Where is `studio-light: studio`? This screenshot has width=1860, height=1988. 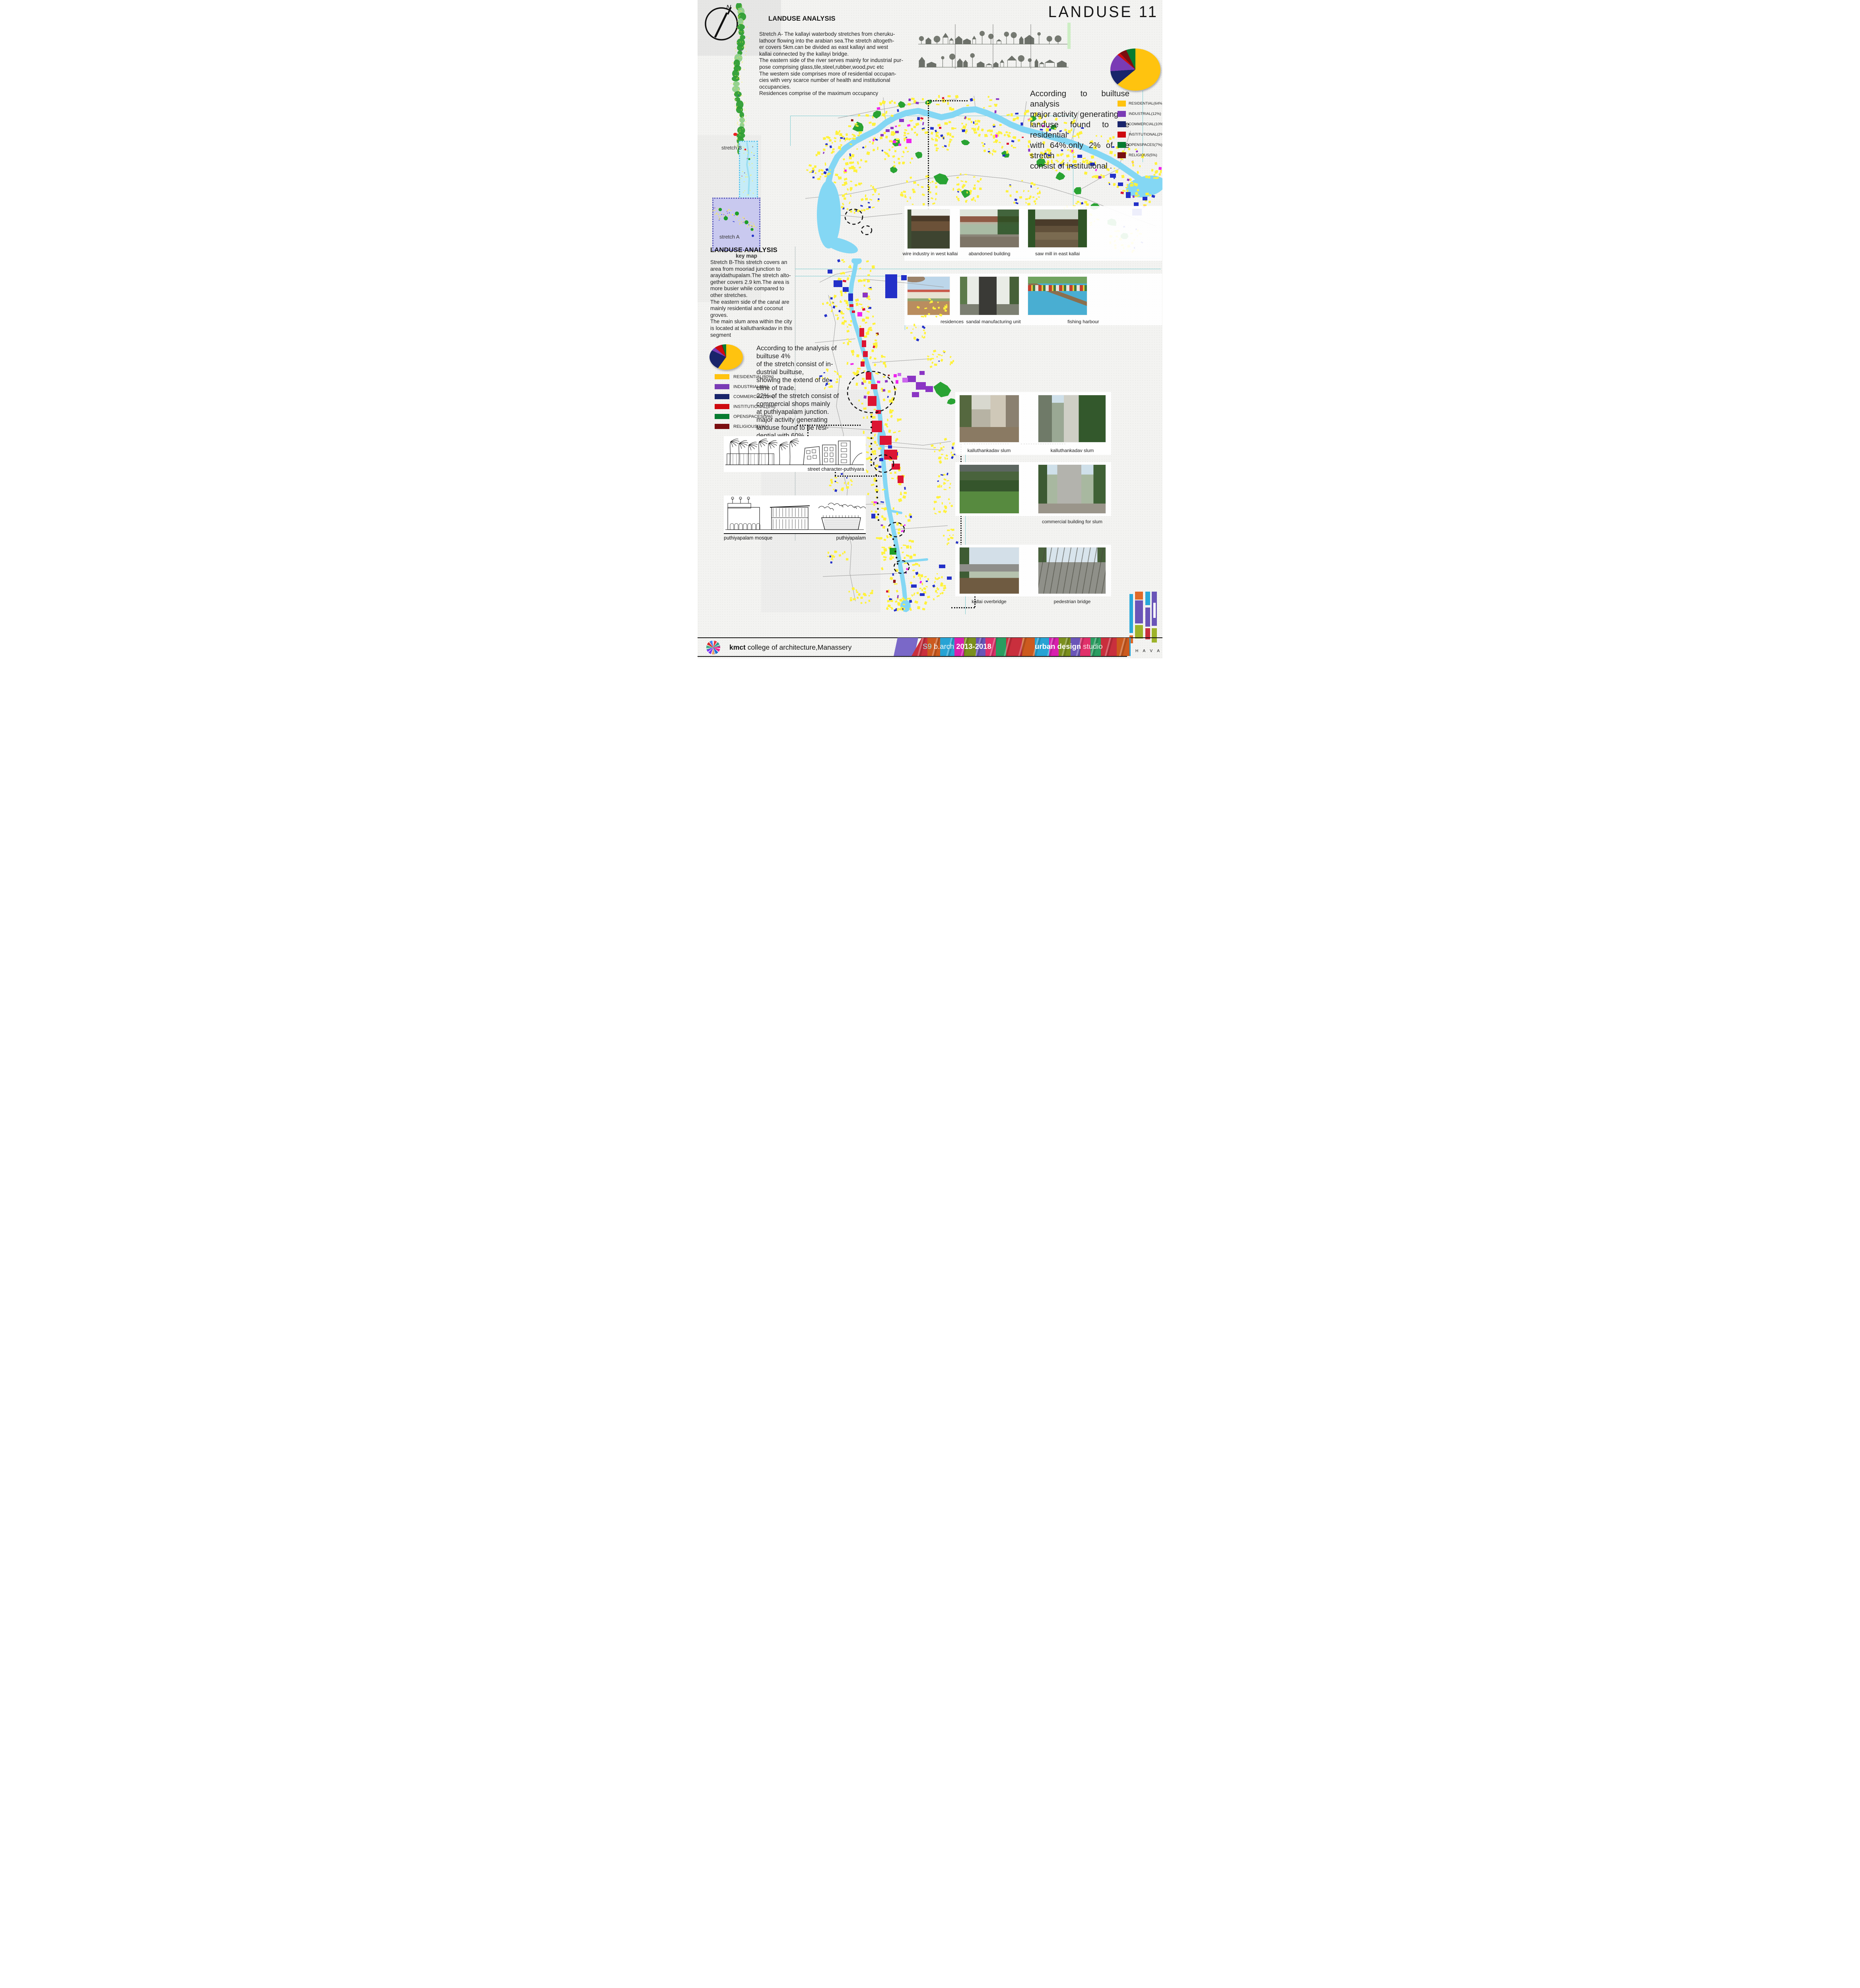
studio-light: studio is located at coordinates (1092, 646).